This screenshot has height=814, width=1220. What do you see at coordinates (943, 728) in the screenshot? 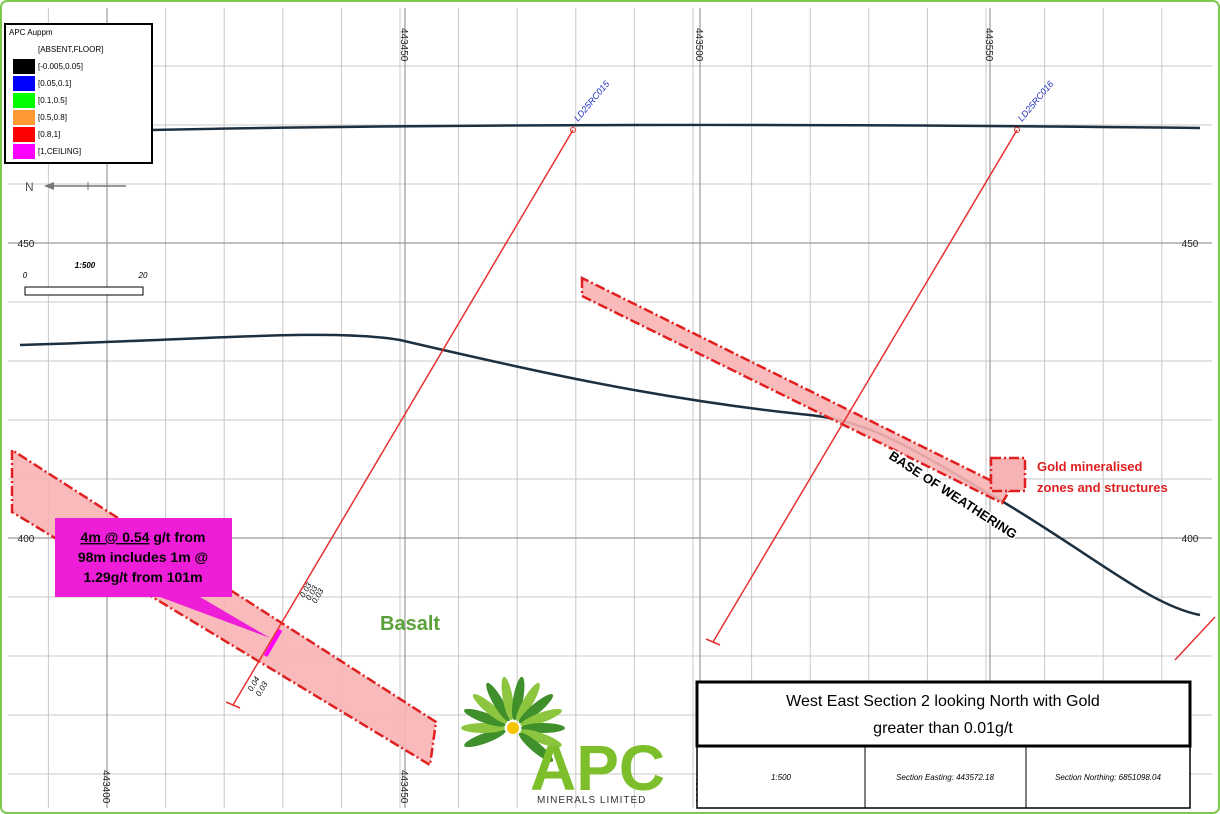
I see `title-line: greater than 0.01g/t` at bounding box center [943, 728].